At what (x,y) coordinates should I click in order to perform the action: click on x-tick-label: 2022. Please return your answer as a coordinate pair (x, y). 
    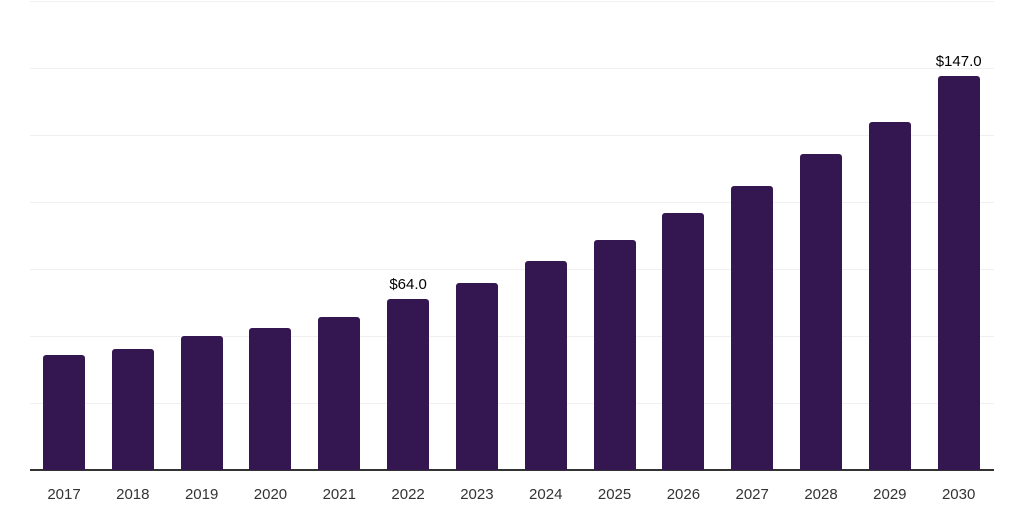
    Looking at the image, I should click on (408, 494).